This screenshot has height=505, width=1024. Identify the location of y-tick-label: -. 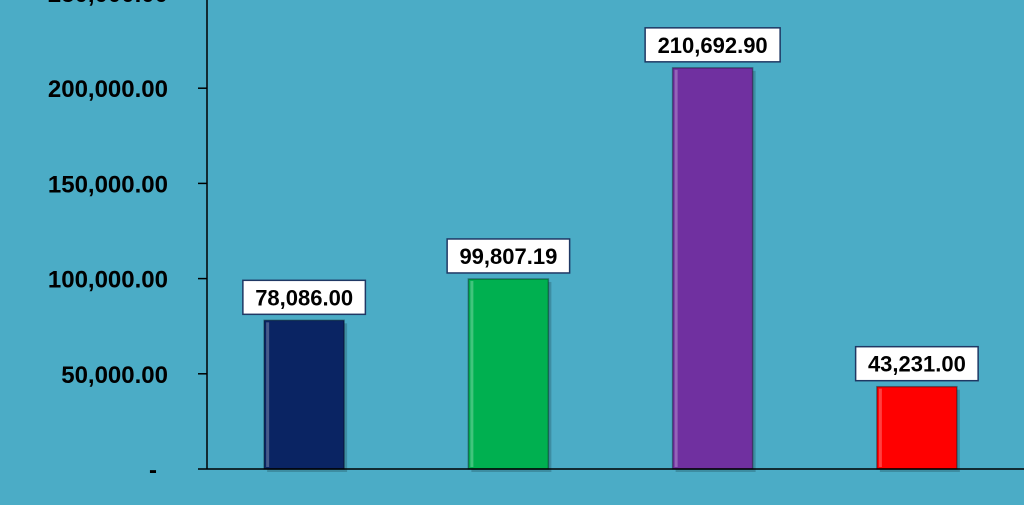
(153, 470).